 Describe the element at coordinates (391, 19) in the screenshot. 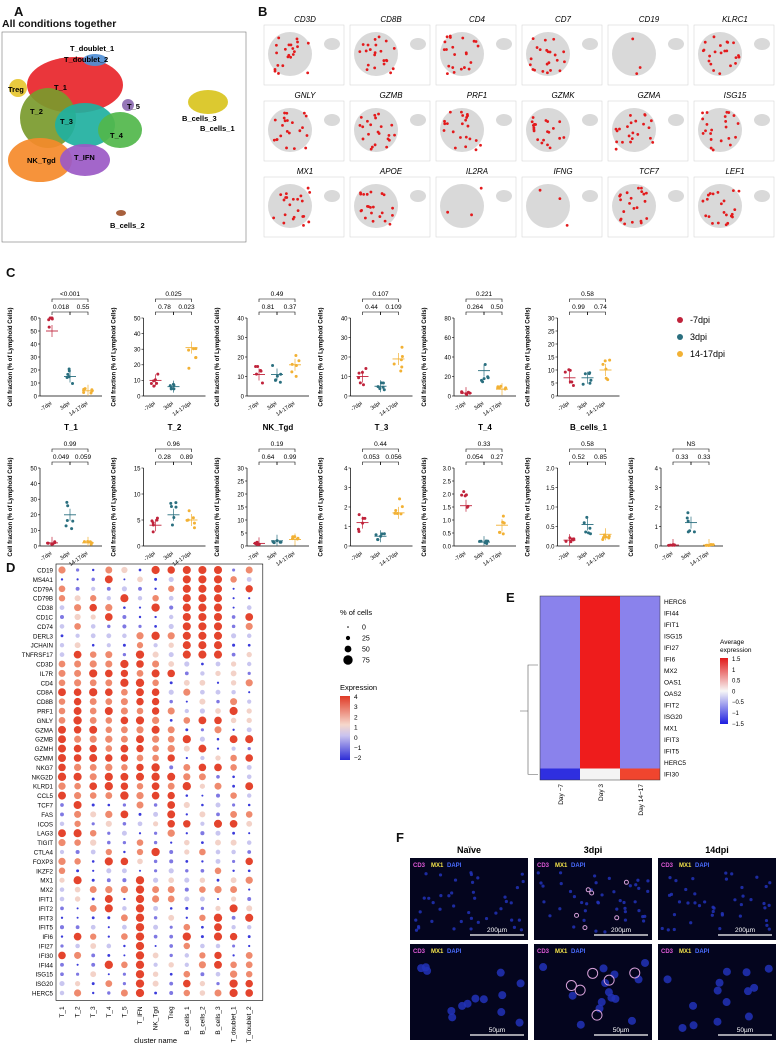

I see `feature-gene-label: CD8B` at that location.